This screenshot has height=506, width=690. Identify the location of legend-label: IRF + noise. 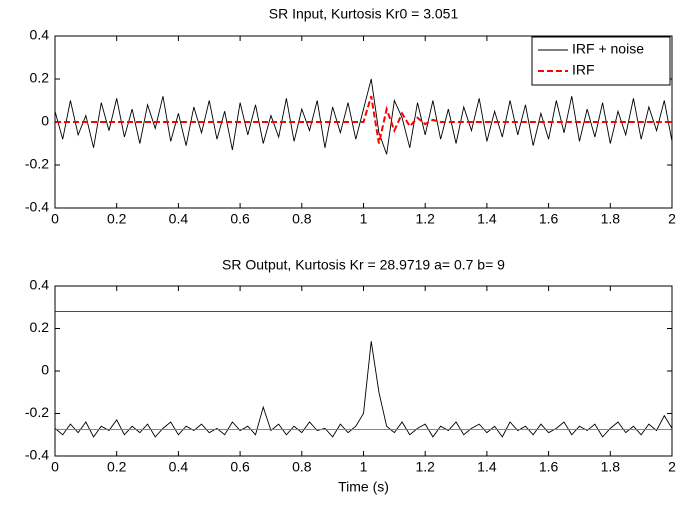
(608, 49).